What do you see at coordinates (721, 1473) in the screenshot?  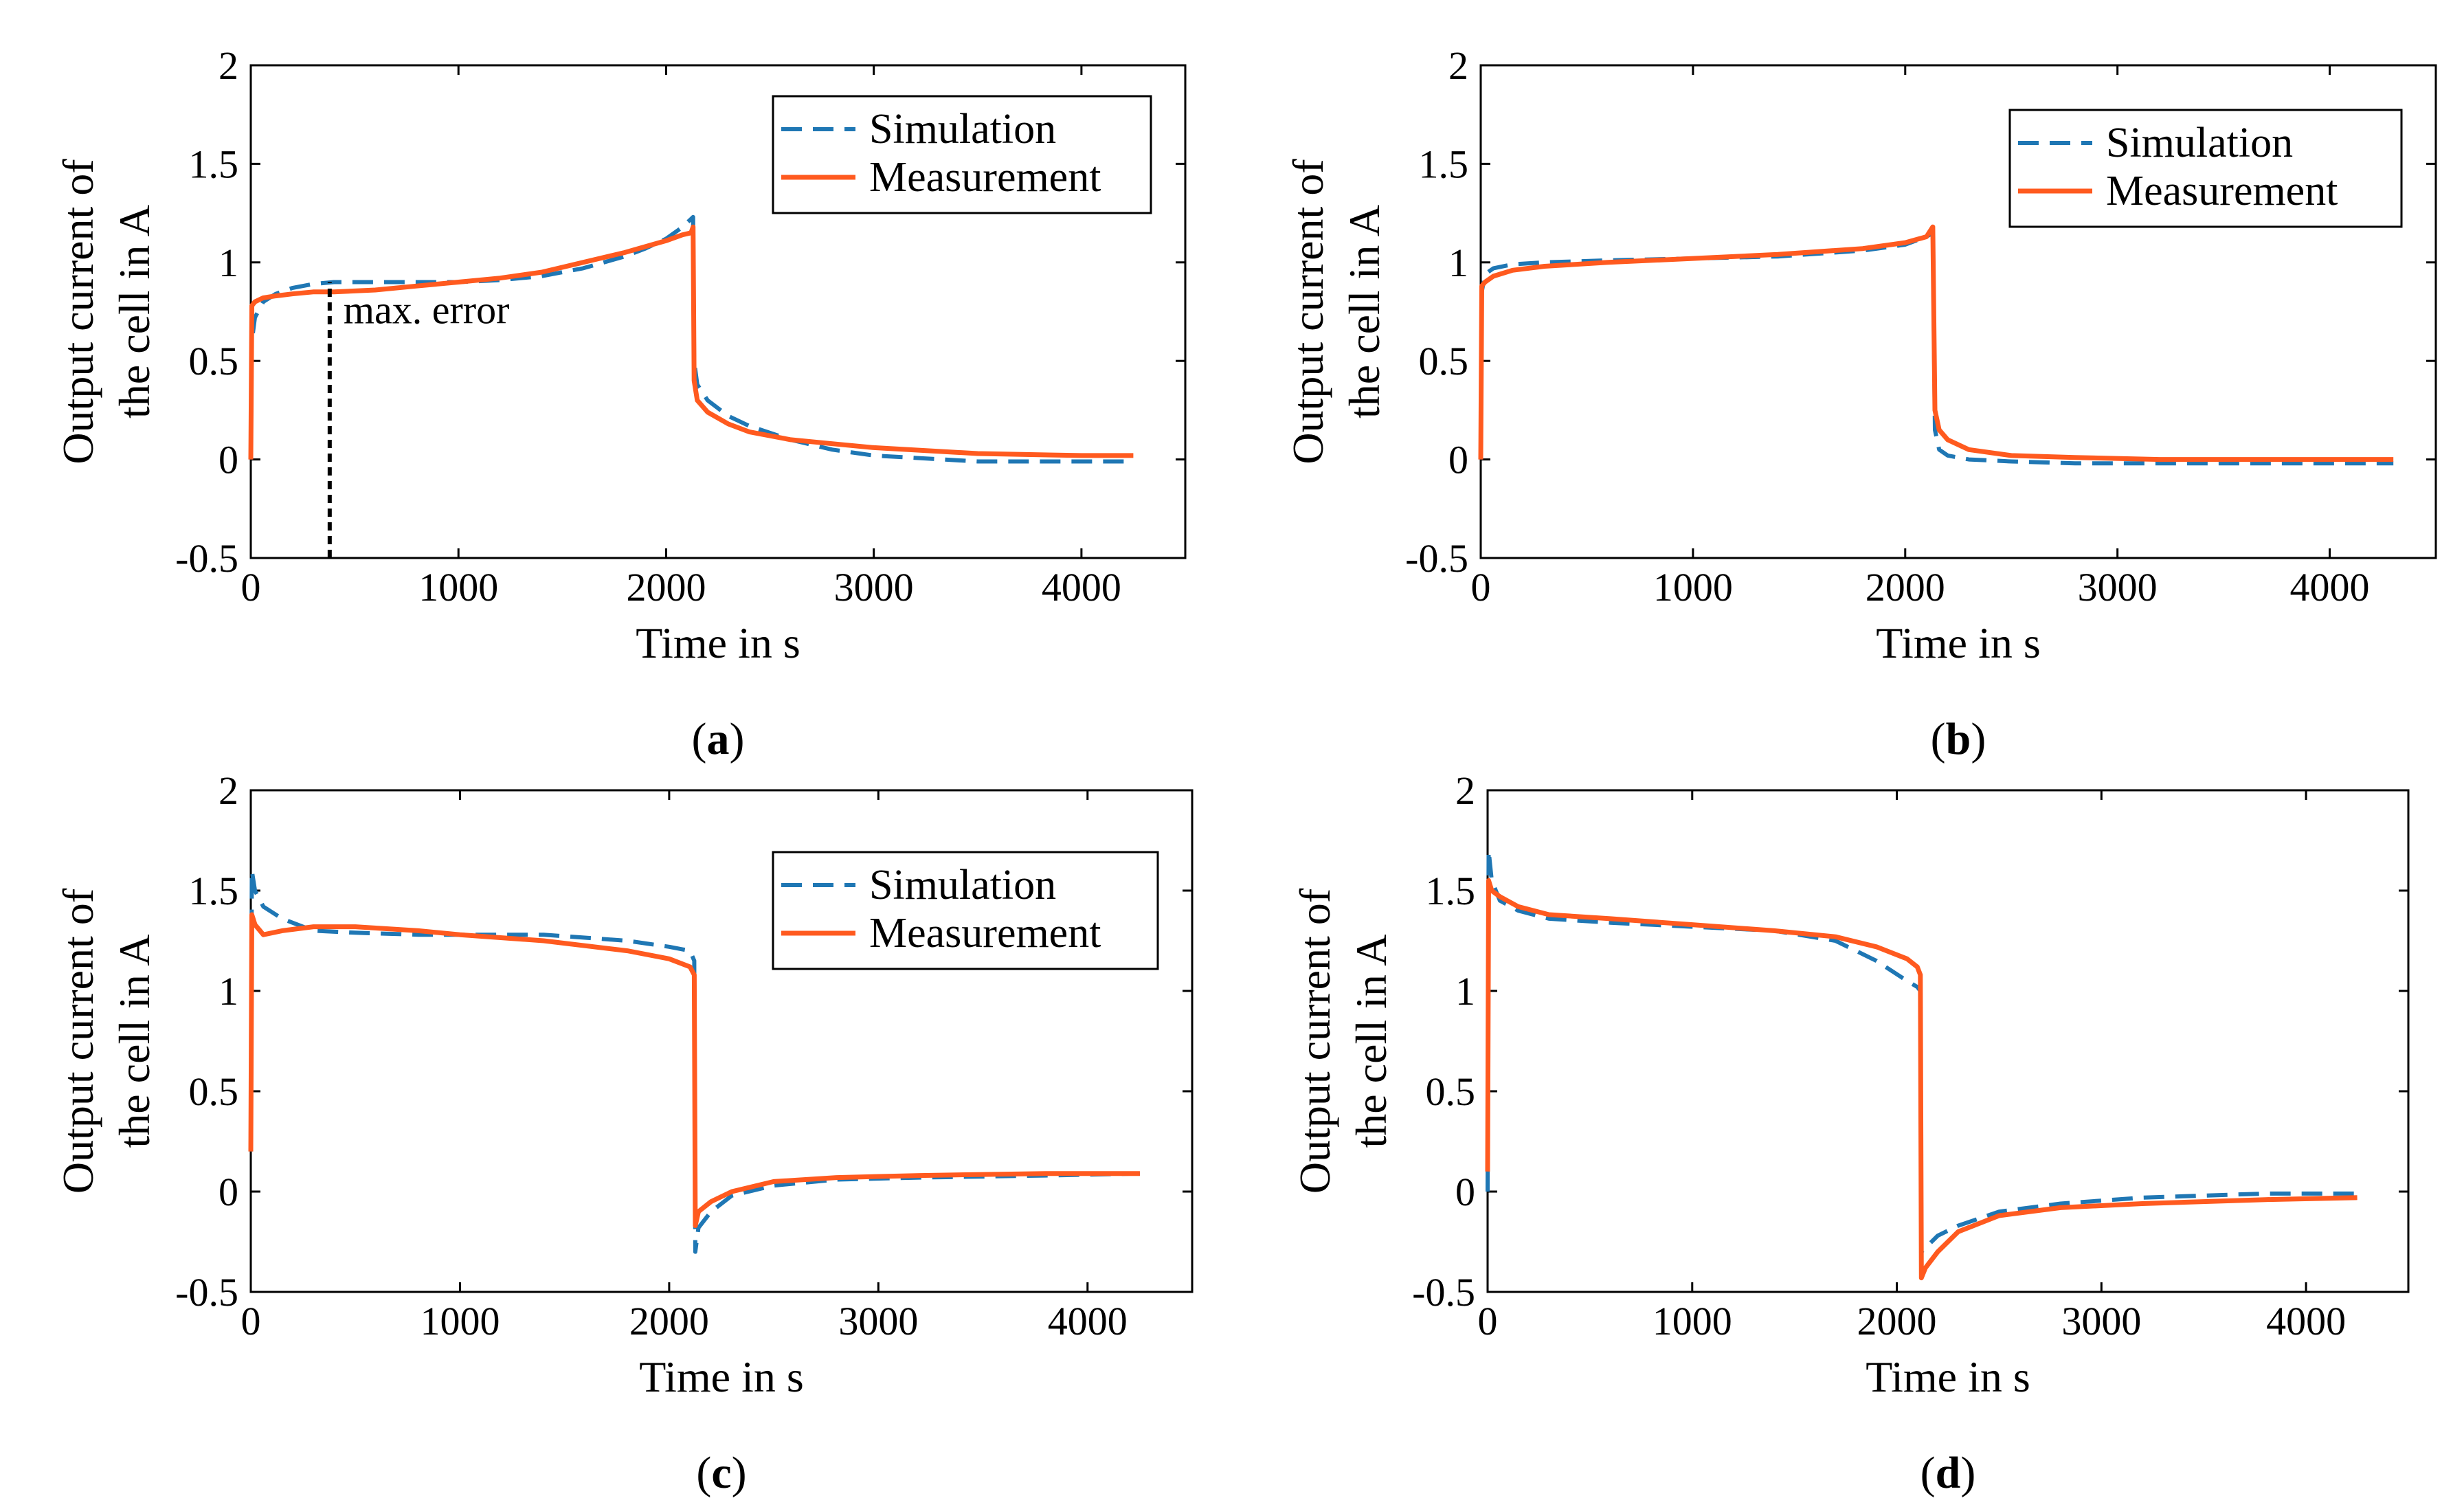 I see `panel-caption: (c)` at bounding box center [721, 1473].